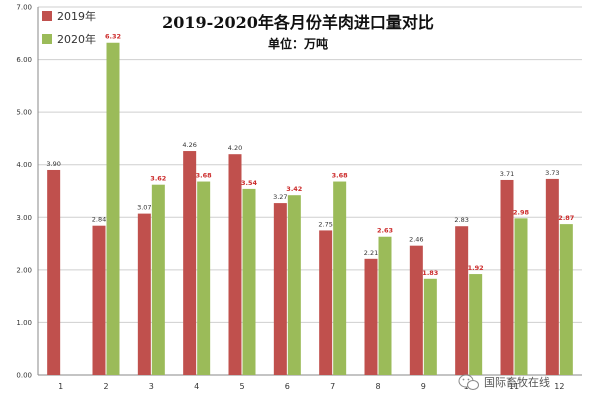 This screenshot has height=402, width=594. Describe the element at coordinates (461, 220) in the screenshot. I see `data-label-2019: 2.83` at that location.